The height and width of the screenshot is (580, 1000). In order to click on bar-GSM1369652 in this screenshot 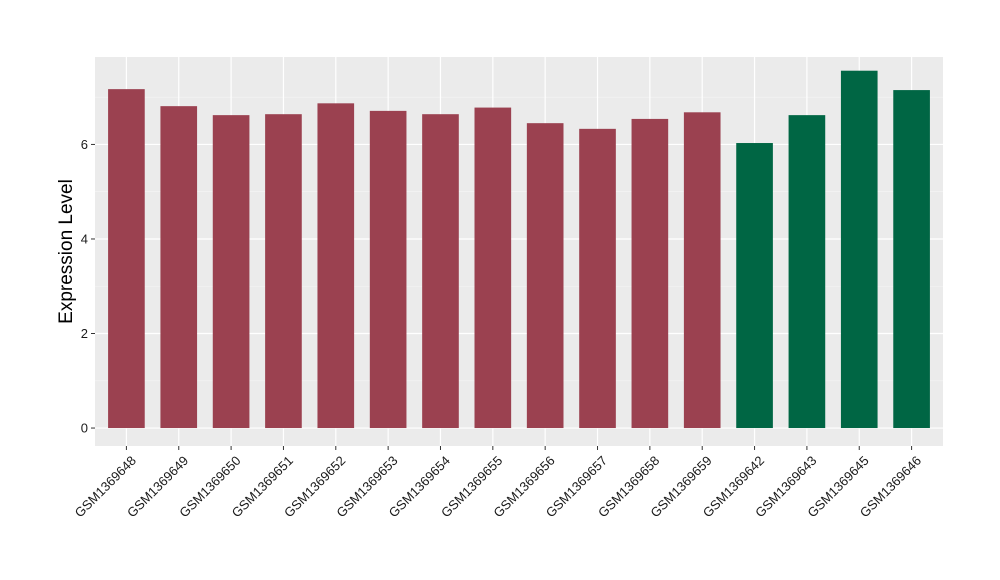, I will do `click(336, 266)`.